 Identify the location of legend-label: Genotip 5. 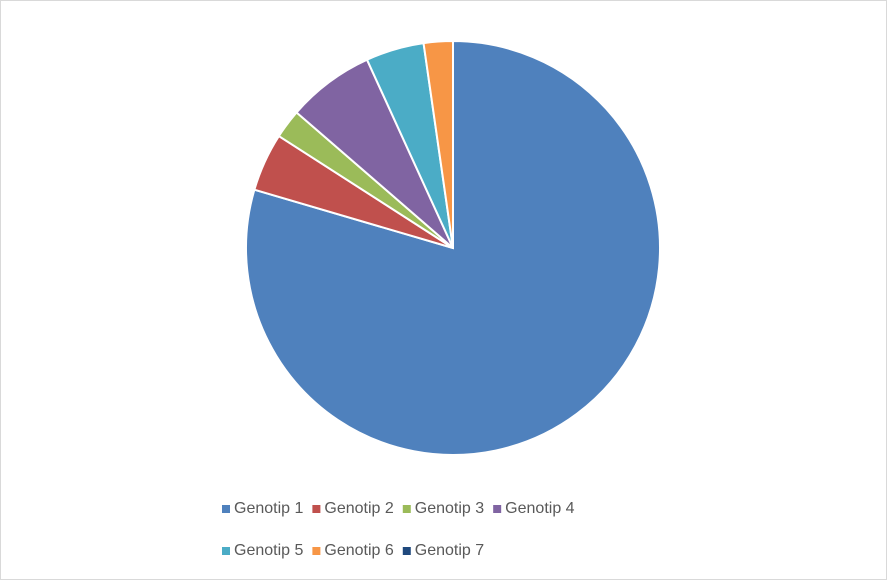
(268, 550).